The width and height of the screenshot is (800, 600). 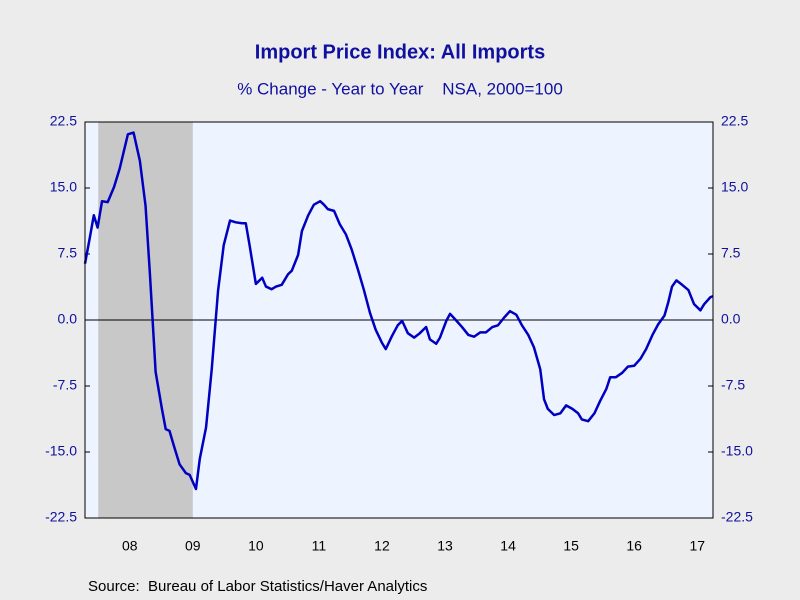 What do you see at coordinates (634, 546) in the screenshot?
I see `x-tick-label: 16` at bounding box center [634, 546].